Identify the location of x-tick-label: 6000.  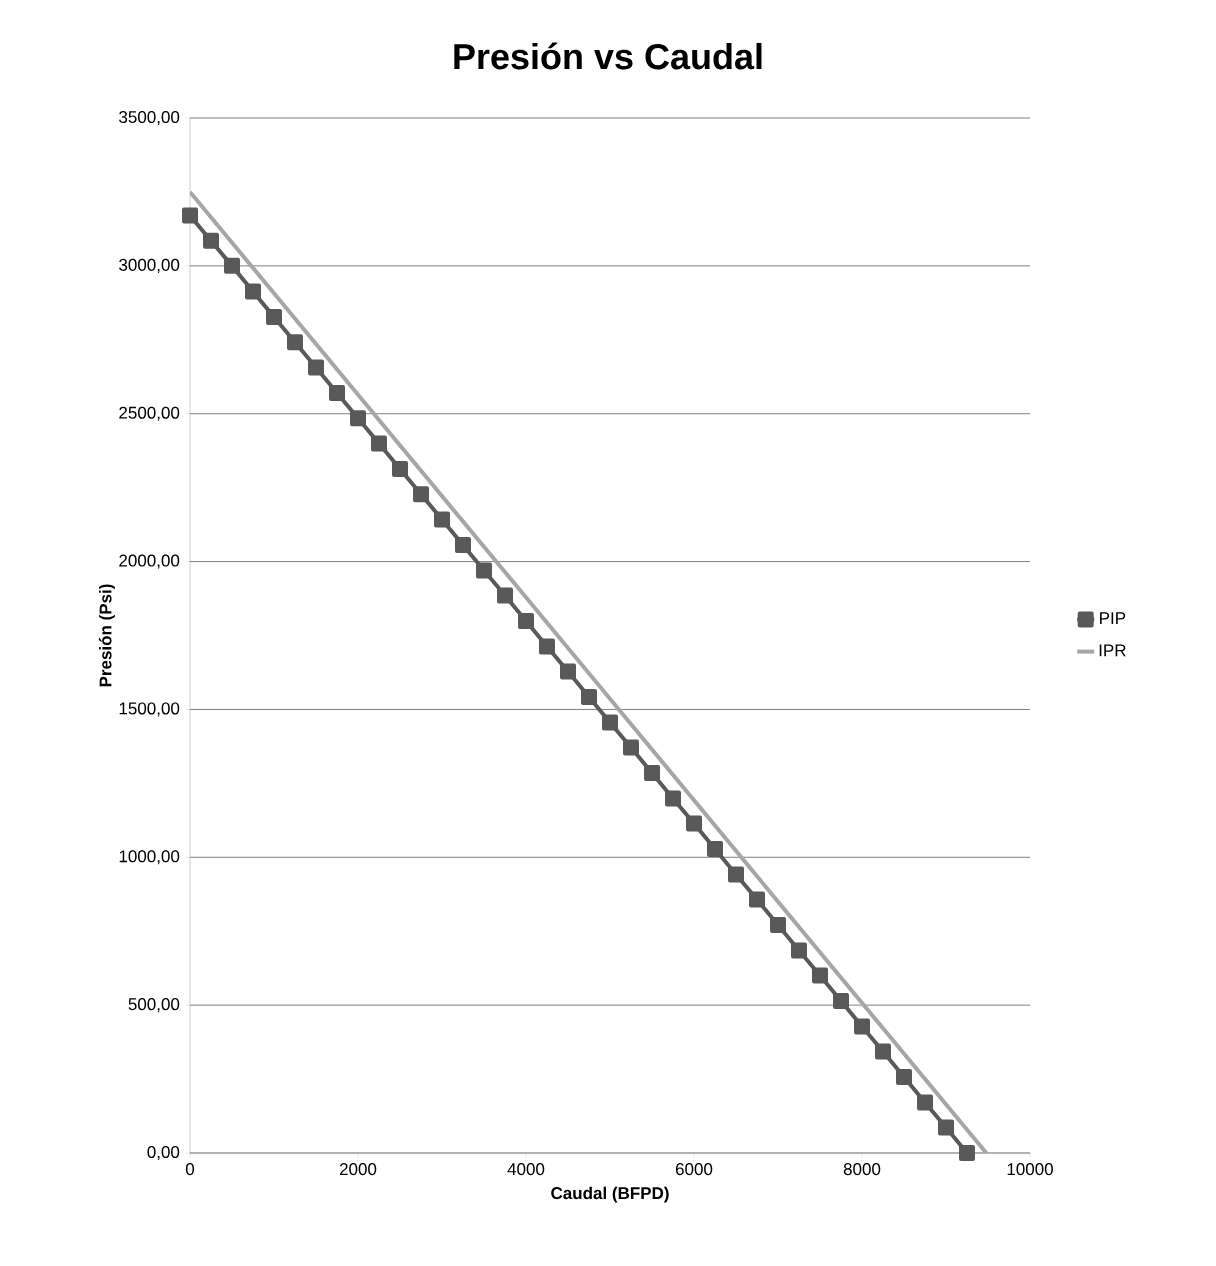
(694, 1169).